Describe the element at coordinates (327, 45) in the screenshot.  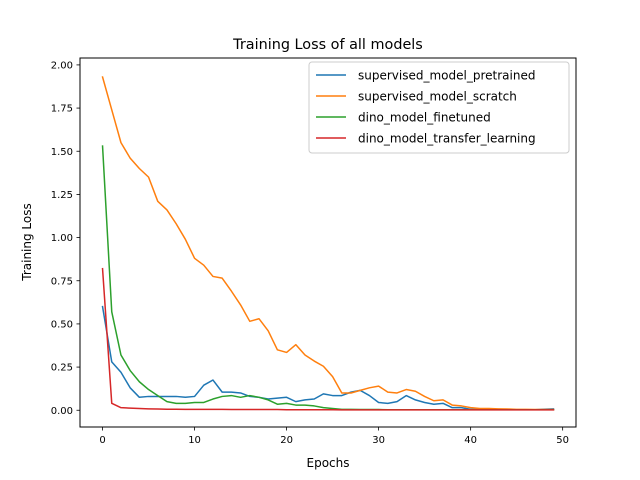
I see `chart-title: Training Loss of all models` at that location.